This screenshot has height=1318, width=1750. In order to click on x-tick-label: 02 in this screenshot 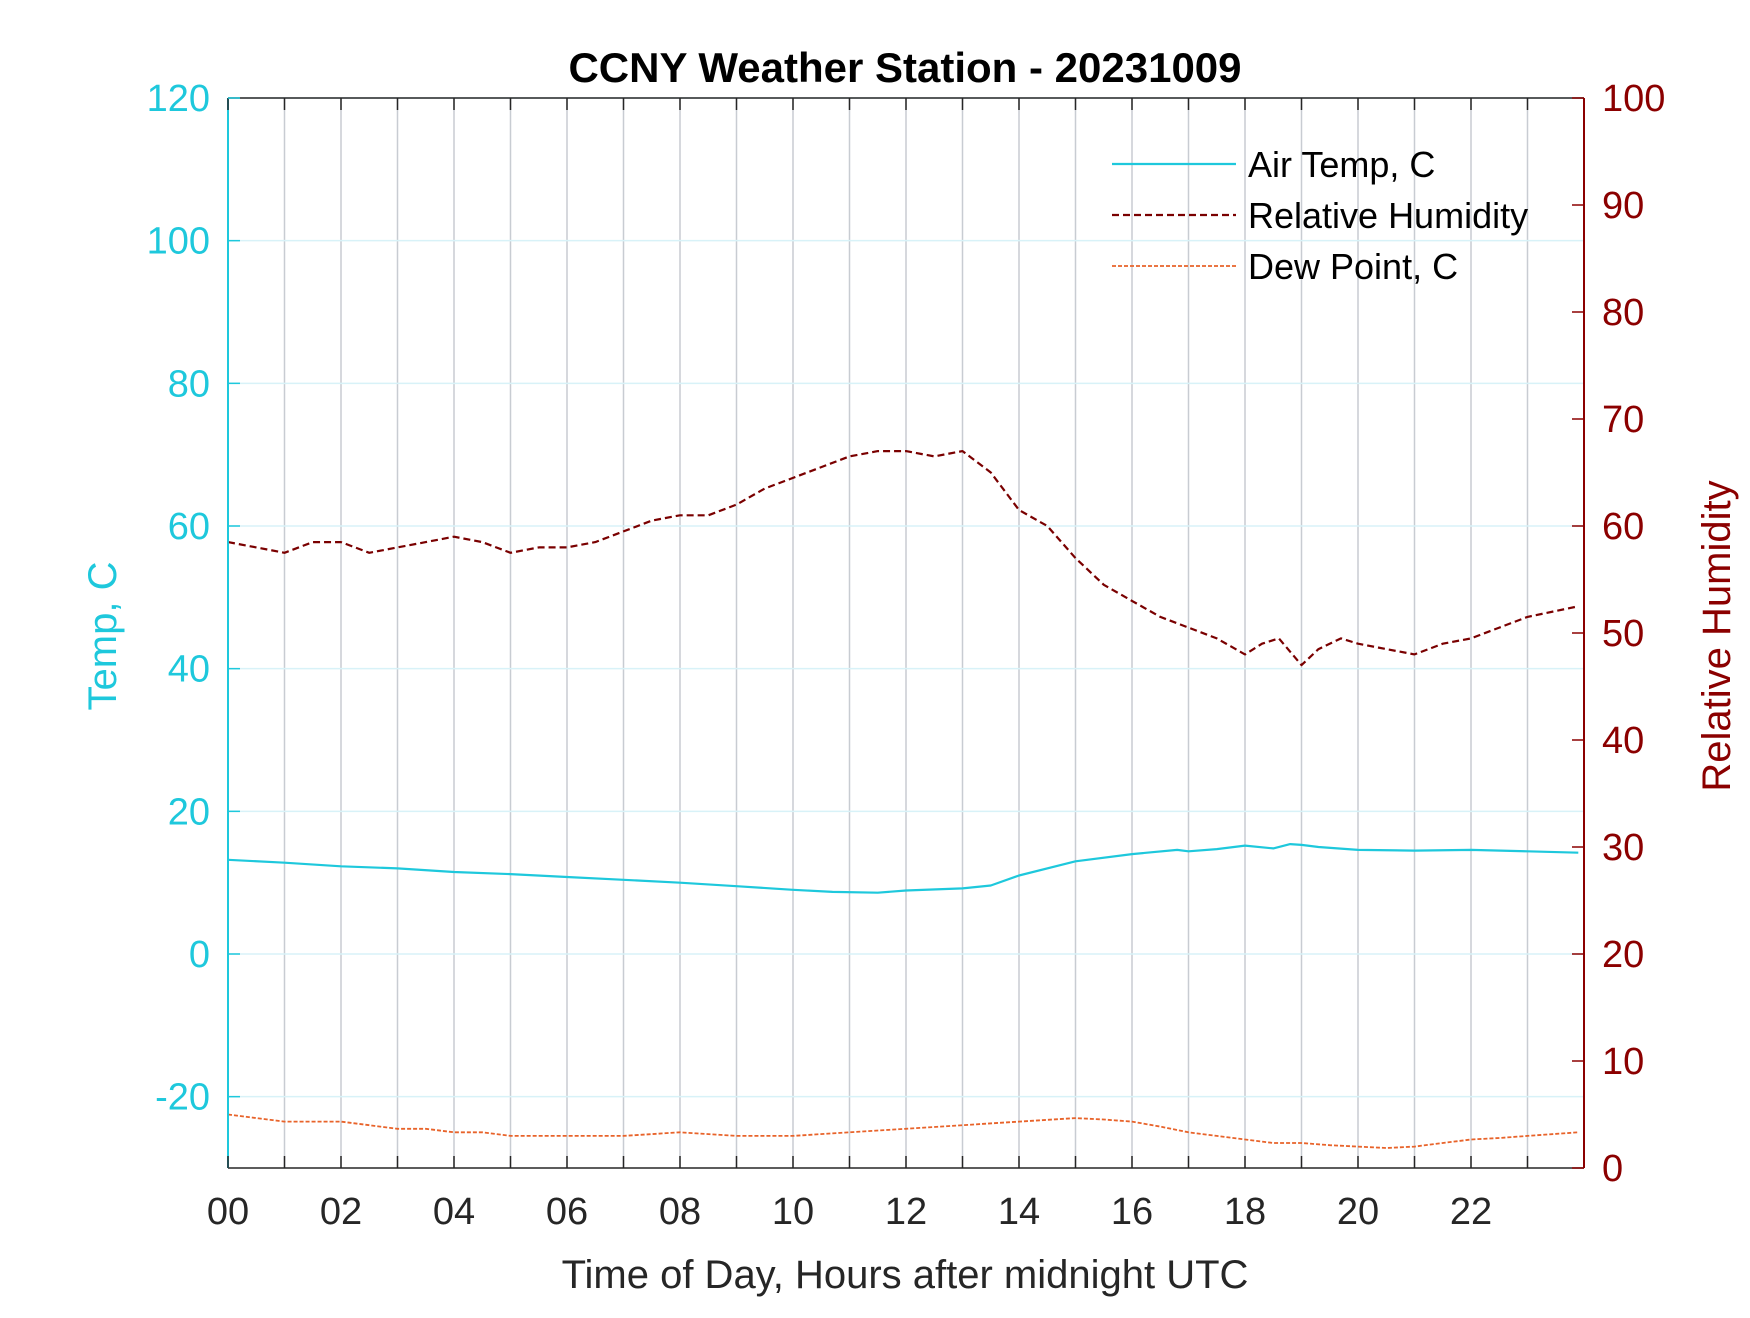, I will do `click(341, 1212)`.